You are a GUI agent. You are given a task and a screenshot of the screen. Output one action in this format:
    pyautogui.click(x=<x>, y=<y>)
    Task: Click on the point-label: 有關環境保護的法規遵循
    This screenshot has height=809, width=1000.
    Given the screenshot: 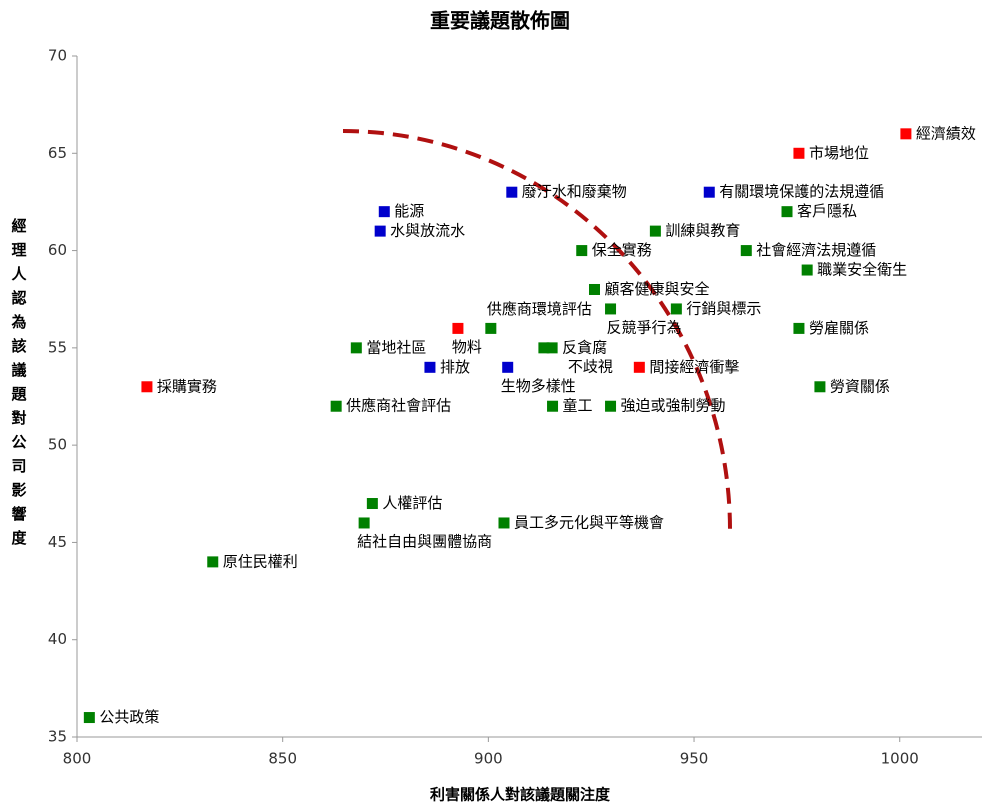 What is the action you would take?
    pyautogui.click(x=801, y=192)
    